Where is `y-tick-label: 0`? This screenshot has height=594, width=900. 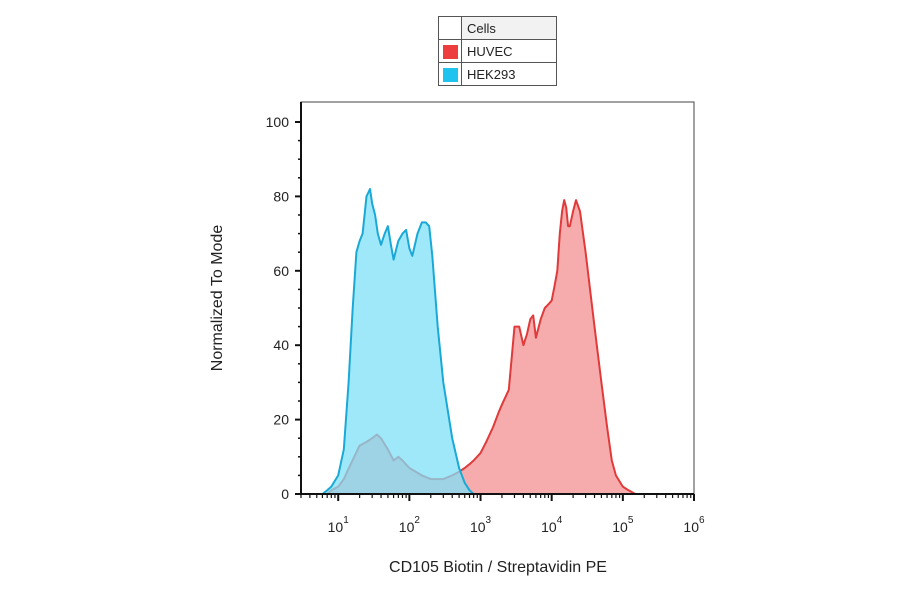
y-tick-label: 0 is located at coordinates (285, 494).